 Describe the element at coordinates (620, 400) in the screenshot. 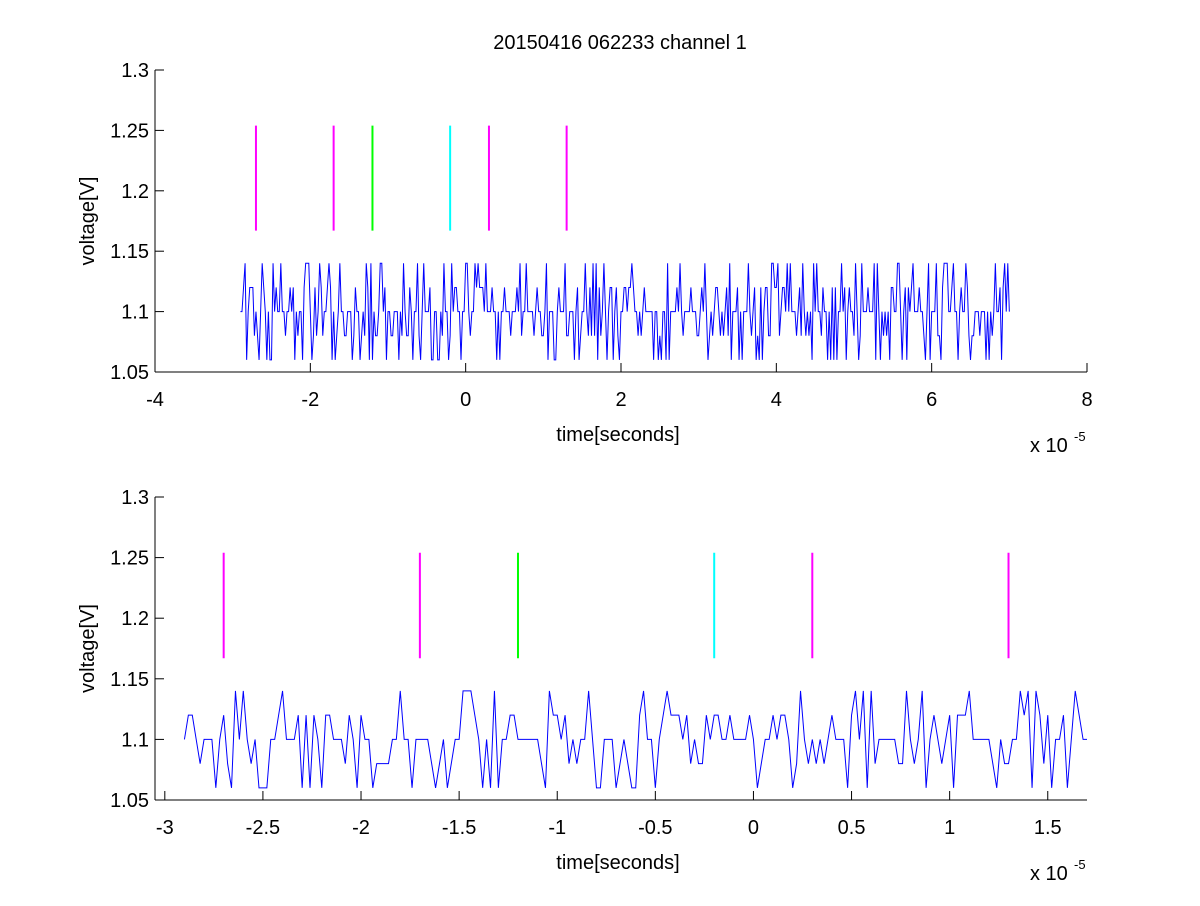

I see `x-tick-label: 2` at that location.